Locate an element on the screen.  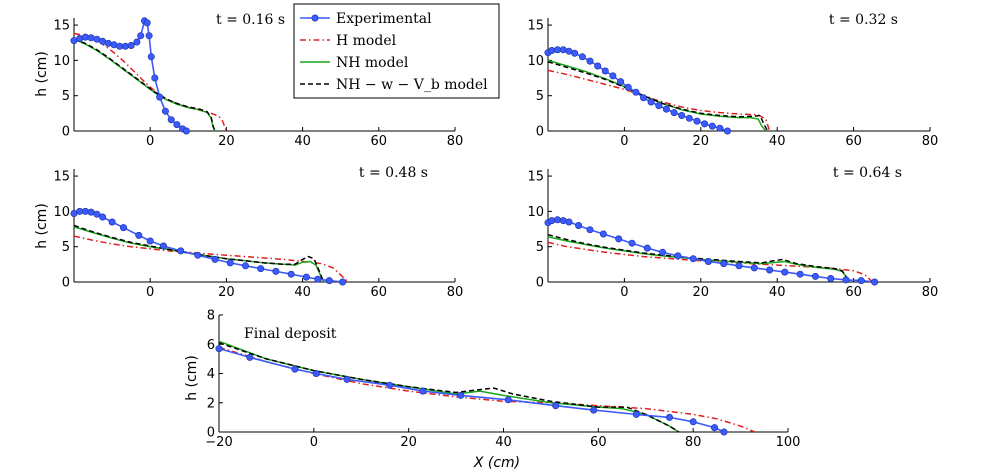
legend-label: NH − w − V_b model is located at coordinates (412, 85).